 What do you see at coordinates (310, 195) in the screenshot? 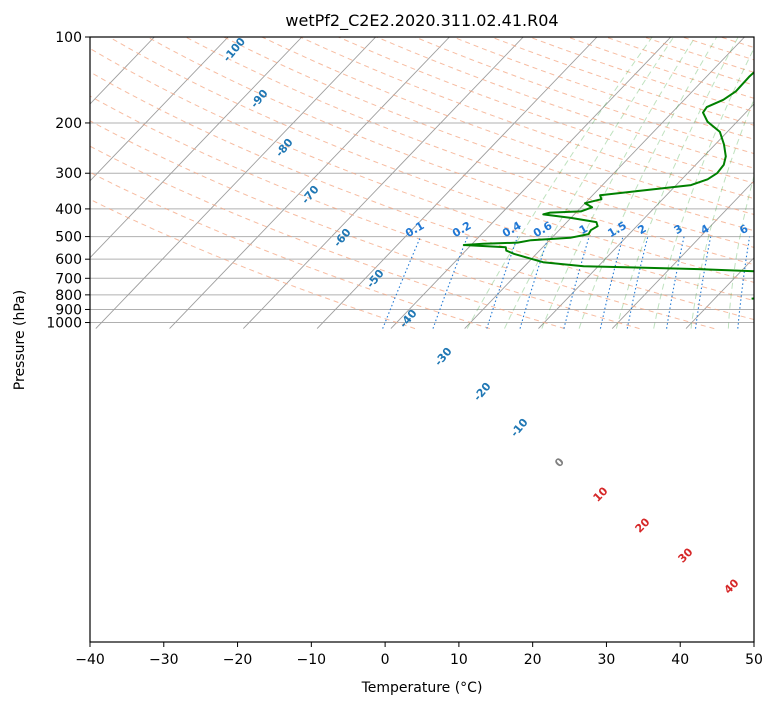
I see `dry-adiabat-label: -70` at bounding box center [310, 195].